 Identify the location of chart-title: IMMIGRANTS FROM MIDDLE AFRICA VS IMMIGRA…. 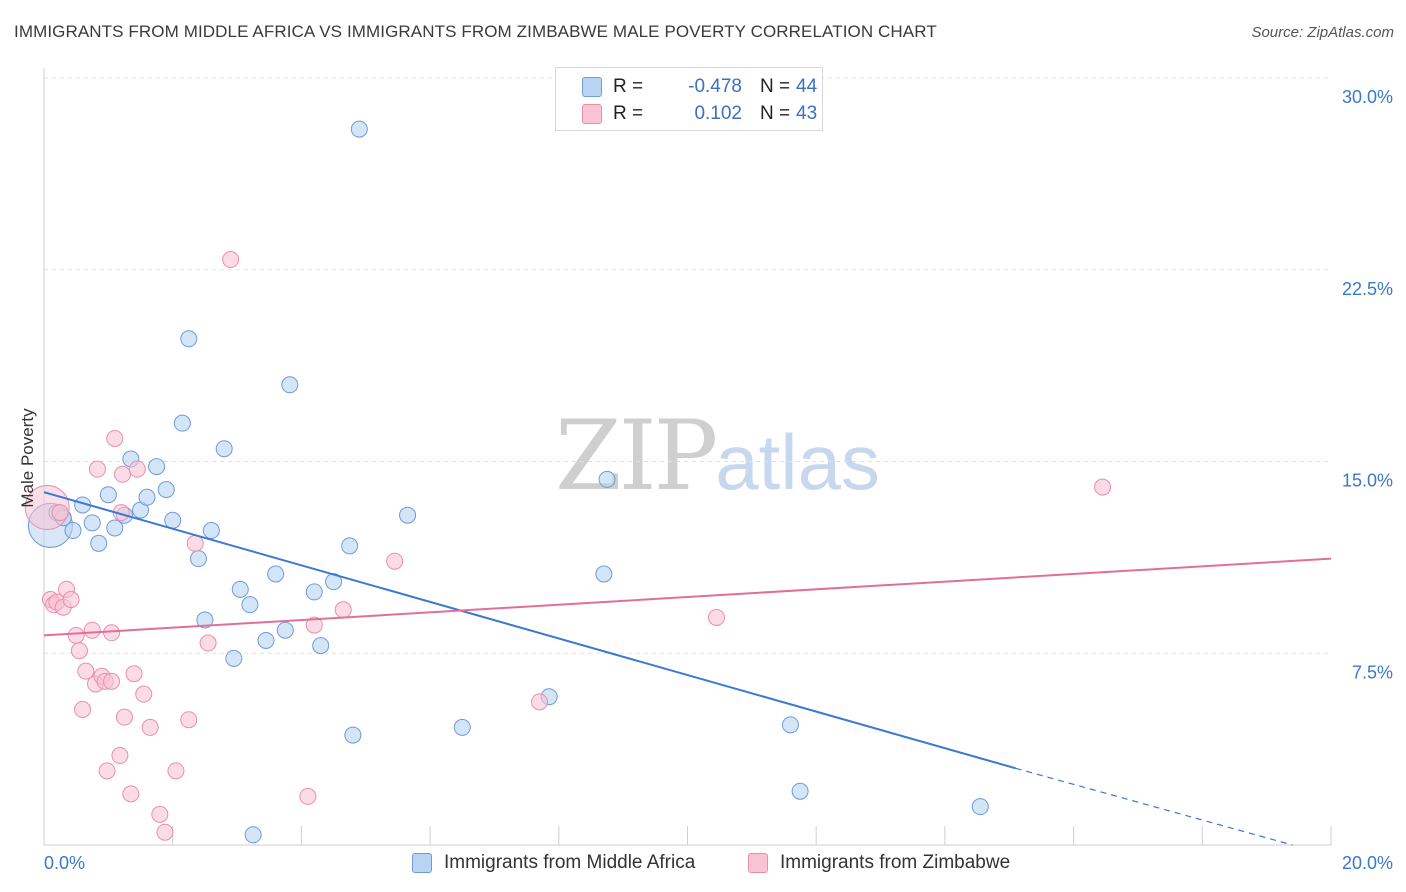
(475, 31).